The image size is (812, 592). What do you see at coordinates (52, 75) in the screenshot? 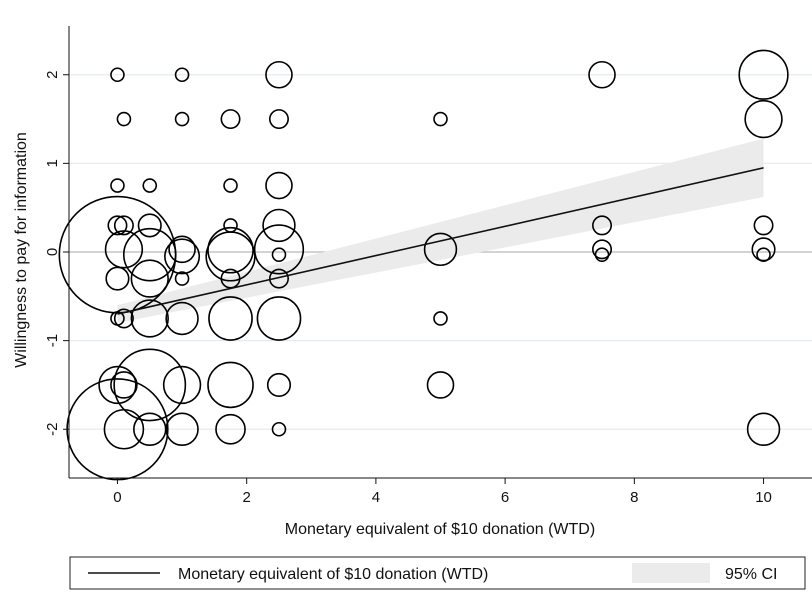
I see `y-tick-label: 2` at bounding box center [52, 75].